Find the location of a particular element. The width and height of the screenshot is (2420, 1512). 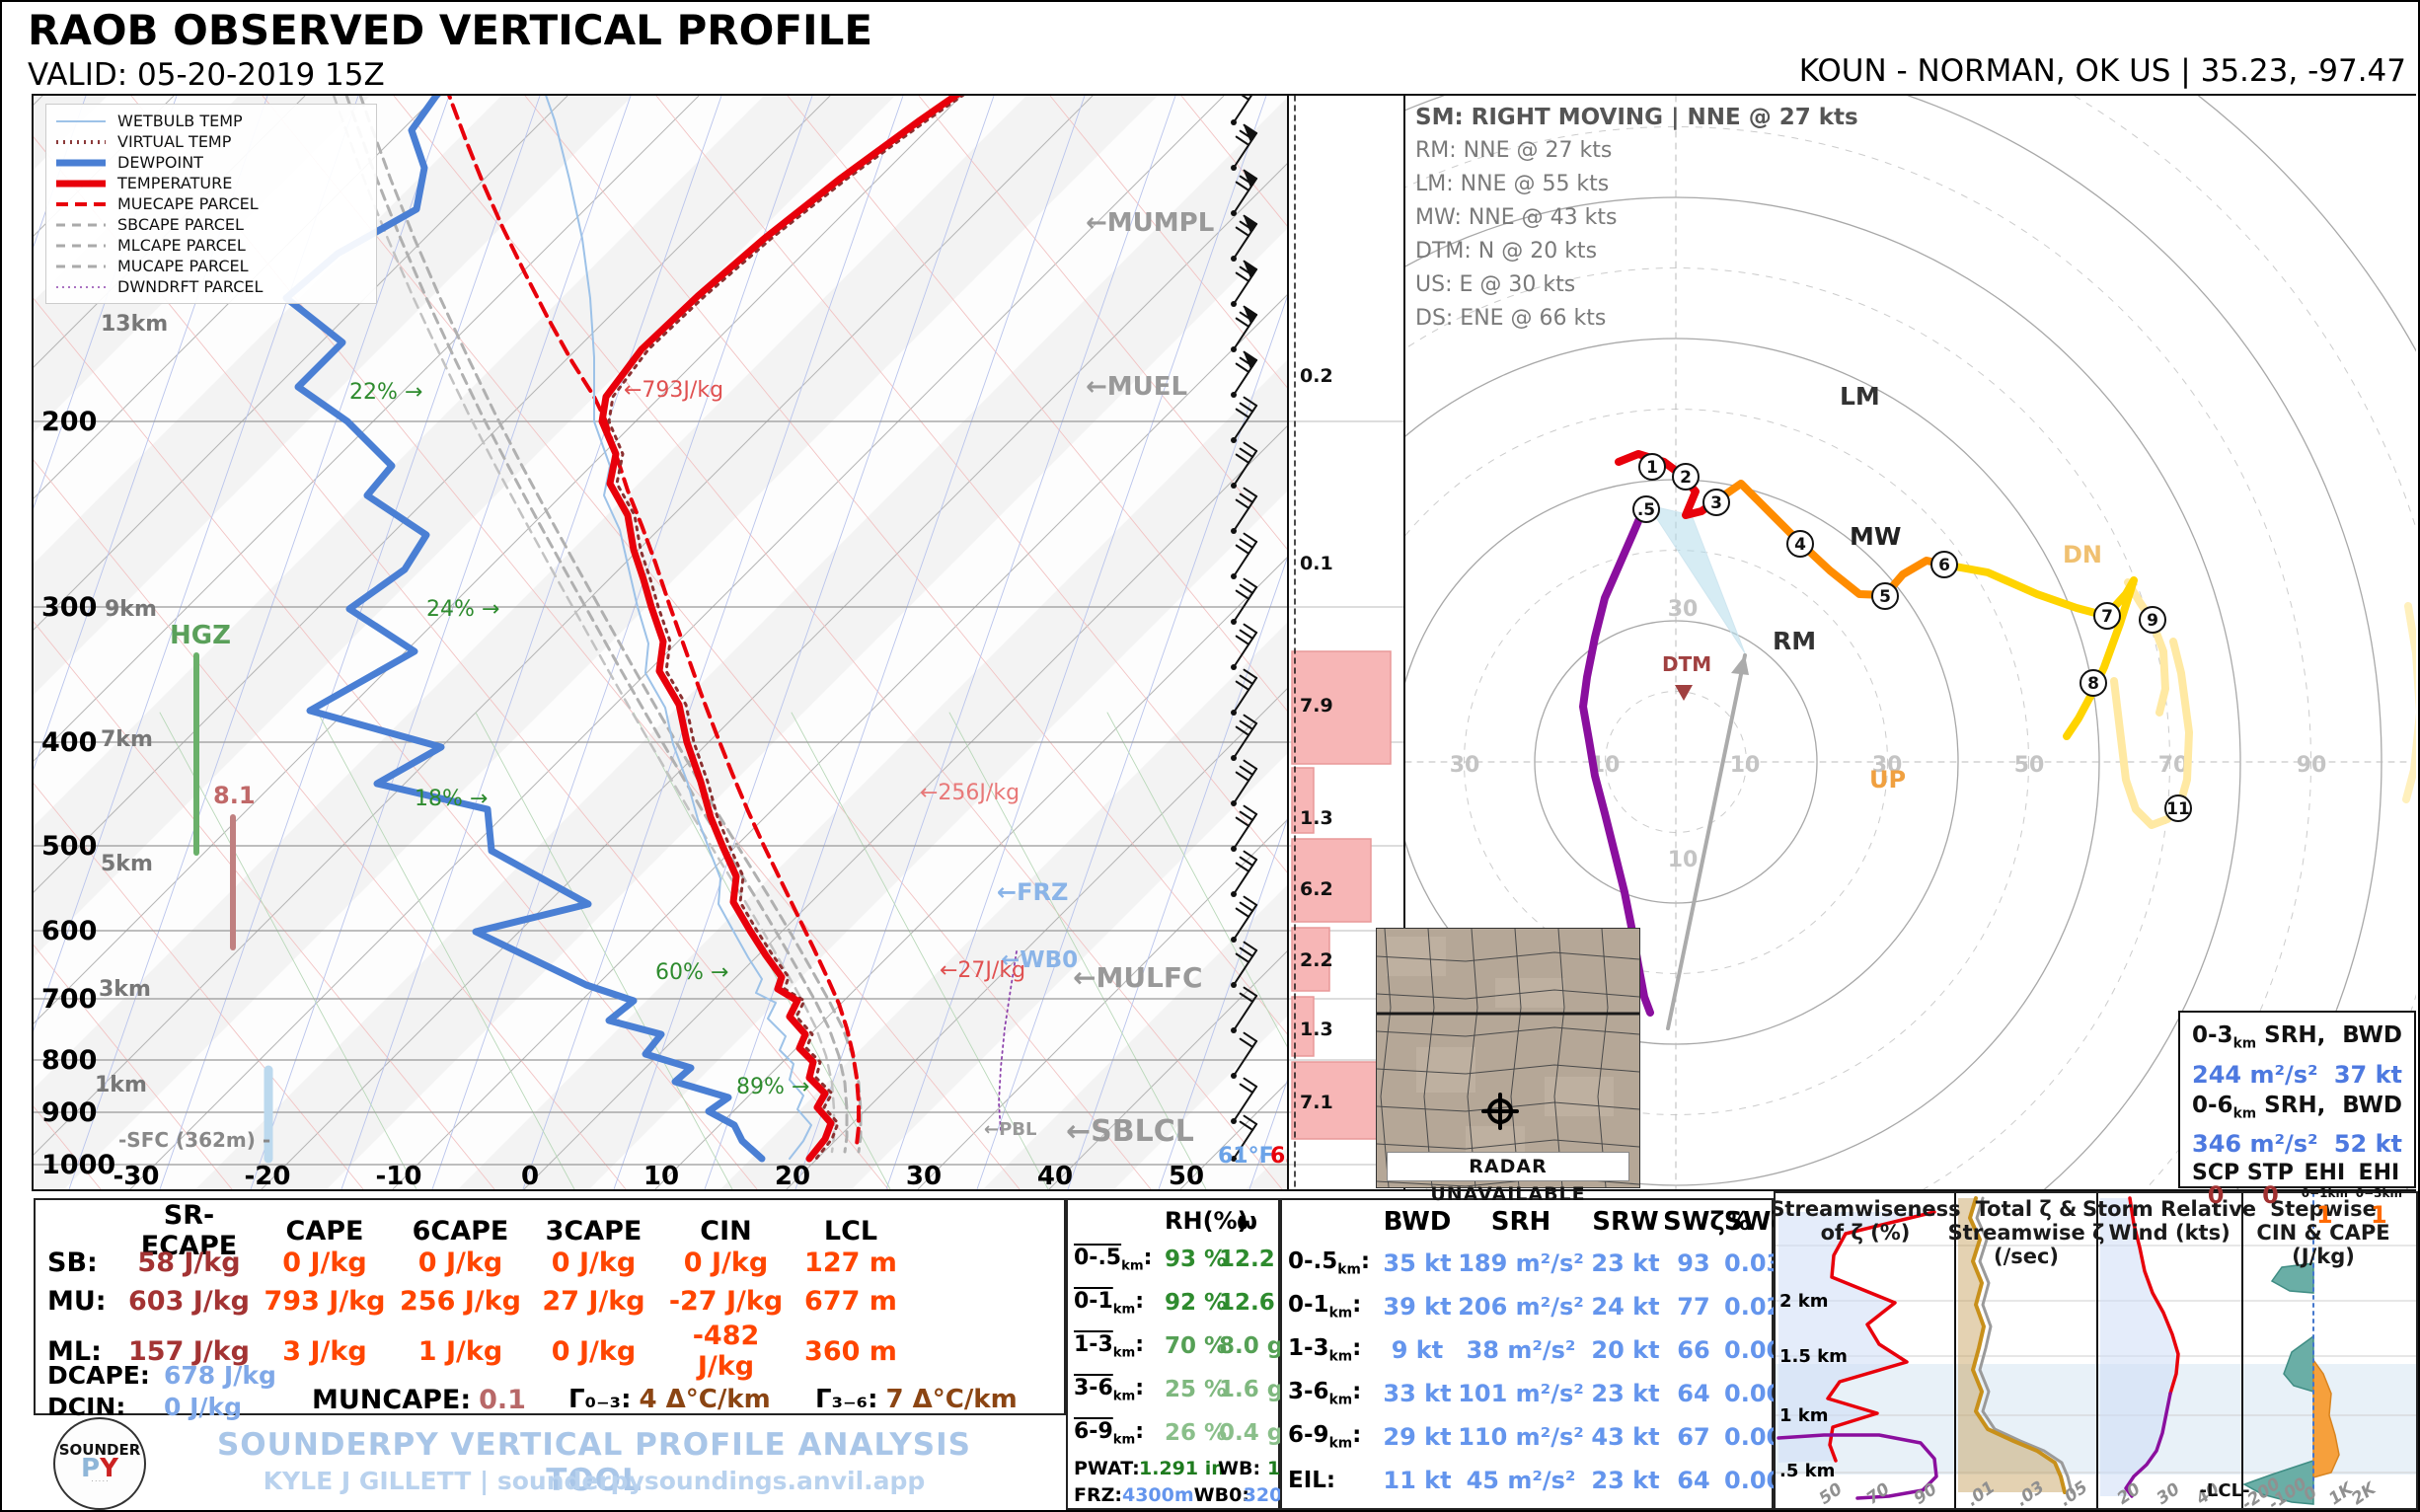

parcel-row: SB: 58 J/kg 0 J/kg 0 J/kg 0 J/kg 0 J/kg 127 m is located at coordinates (550, 1263).